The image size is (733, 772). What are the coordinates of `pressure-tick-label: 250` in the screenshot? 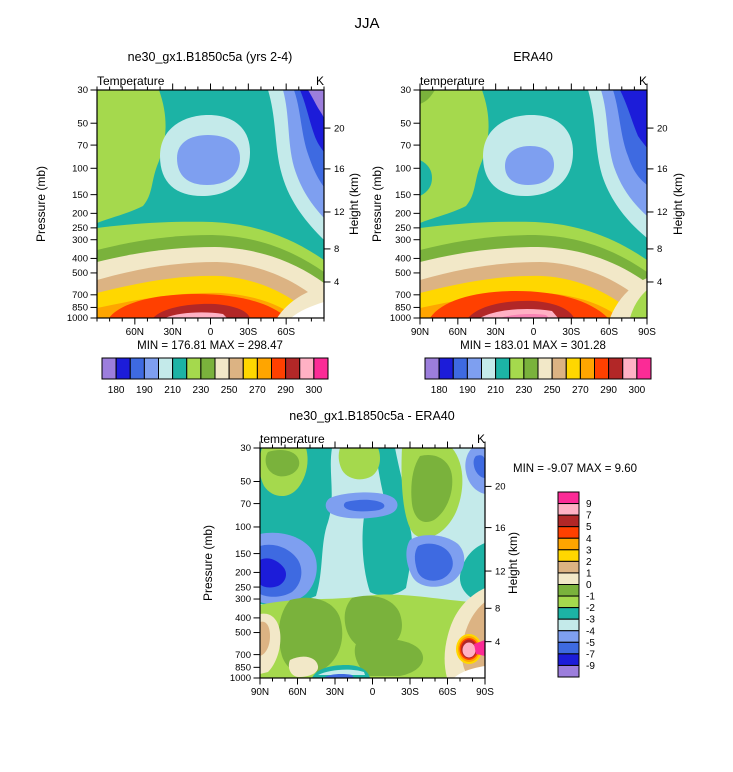 It's located at (80, 228).